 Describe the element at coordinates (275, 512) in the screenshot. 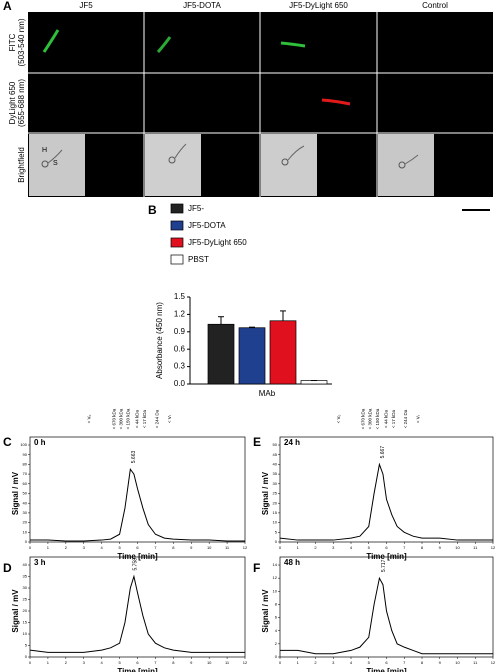

I see `y-tick-label: 15` at that location.